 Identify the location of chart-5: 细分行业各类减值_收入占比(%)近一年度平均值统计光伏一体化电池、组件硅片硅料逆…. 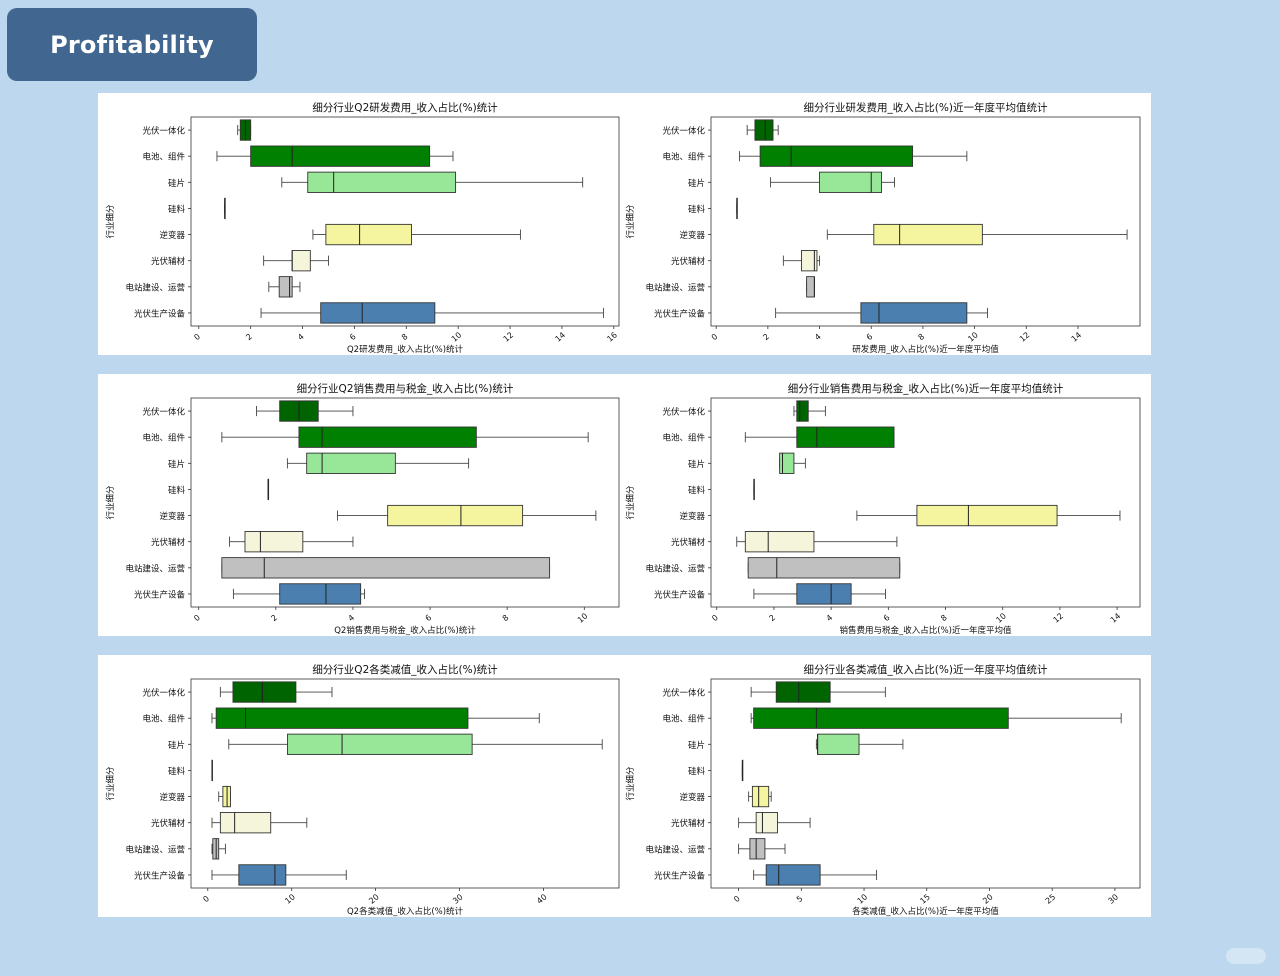
(883, 790).